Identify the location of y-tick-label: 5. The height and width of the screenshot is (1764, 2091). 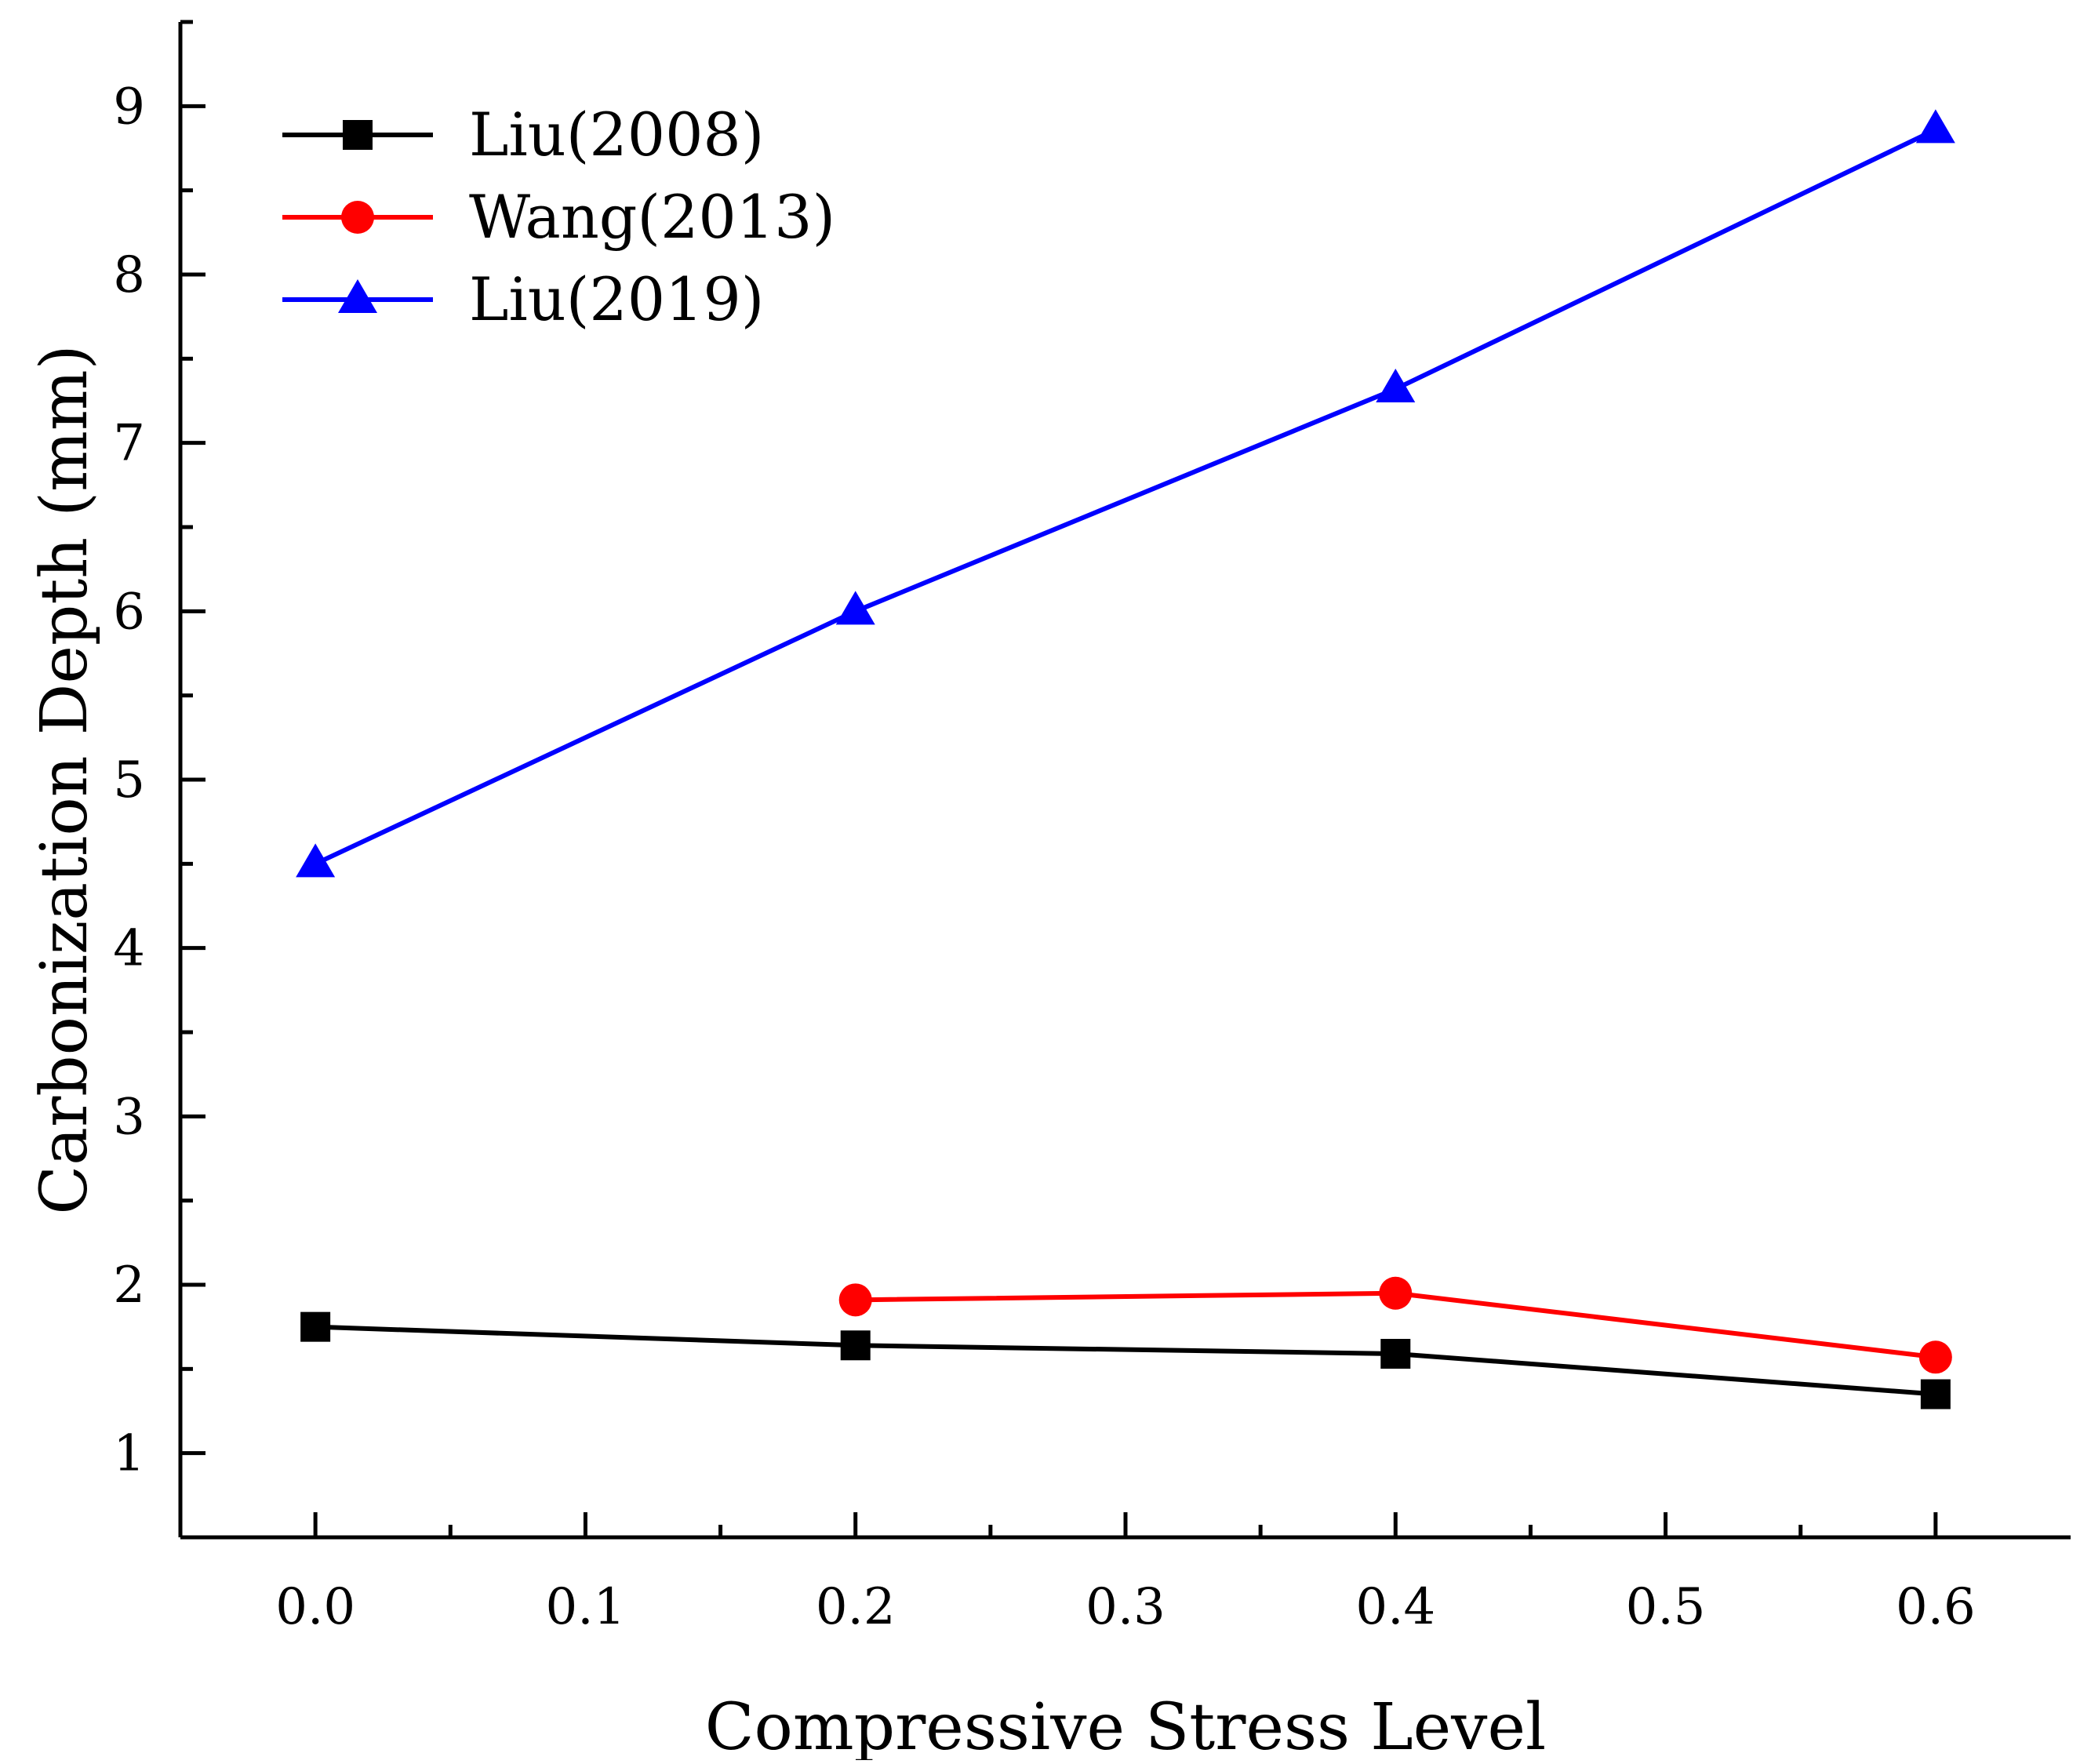
(129, 780).